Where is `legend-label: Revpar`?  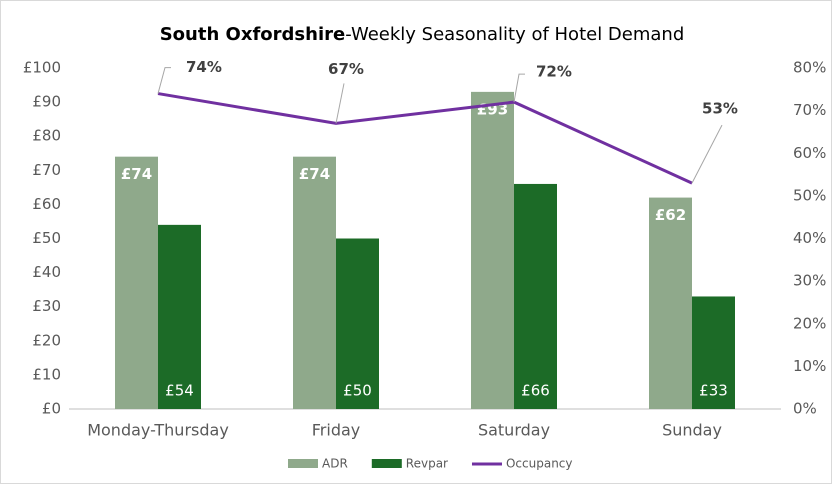 legend-label: Revpar is located at coordinates (427, 464).